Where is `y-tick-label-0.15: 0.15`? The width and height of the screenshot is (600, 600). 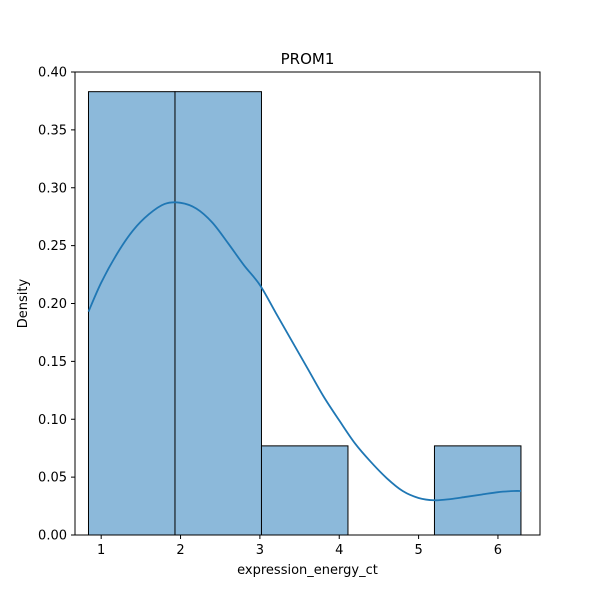 y-tick-label-0.15: 0.15 is located at coordinates (52, 362).